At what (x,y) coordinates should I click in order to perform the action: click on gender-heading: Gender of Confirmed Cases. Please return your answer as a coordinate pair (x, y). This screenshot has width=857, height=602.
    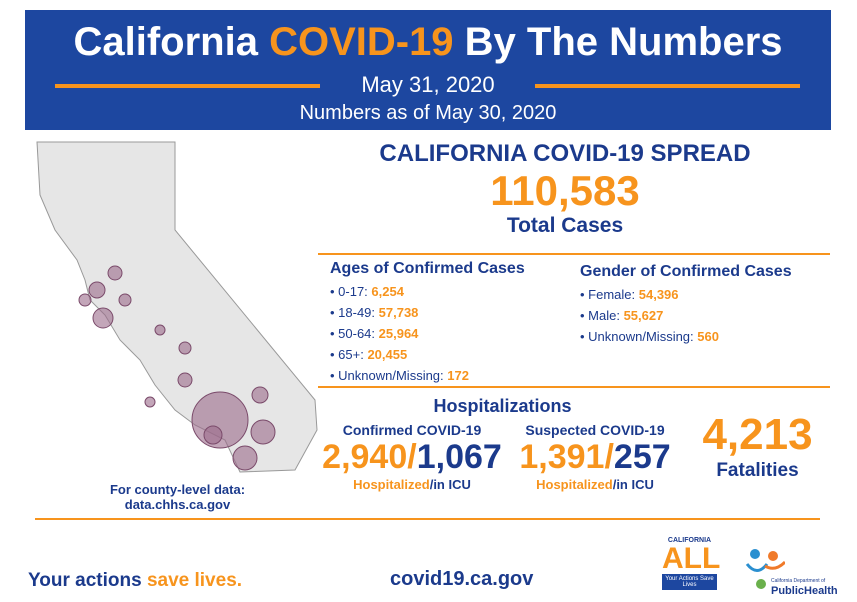
    Looking at the image, I should click on (686, 271).